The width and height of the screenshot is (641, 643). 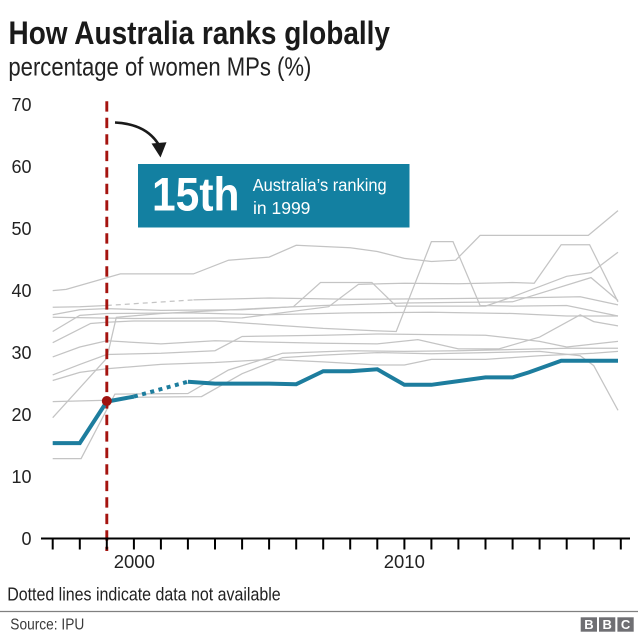 I want to click on svg-text: 70, so click(x=21, y=105).